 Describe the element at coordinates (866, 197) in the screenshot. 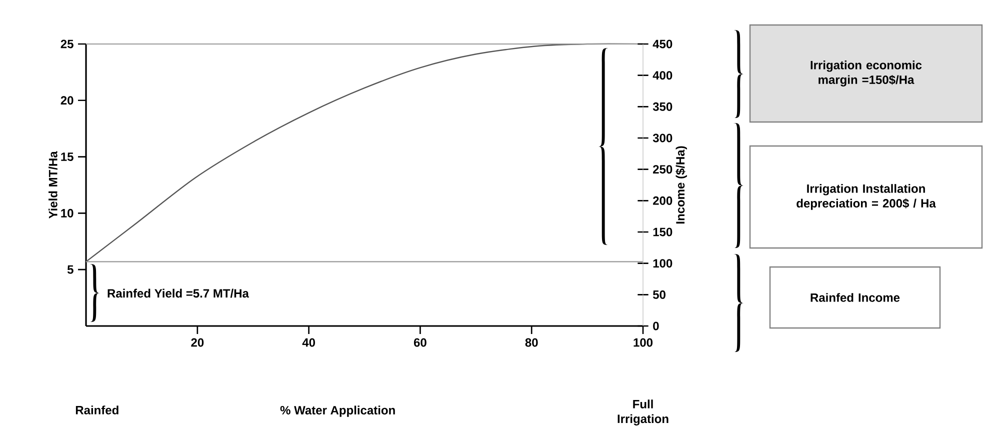

I see `text: Irrigation Installation depreciation = 200$ / Ha` at that location.